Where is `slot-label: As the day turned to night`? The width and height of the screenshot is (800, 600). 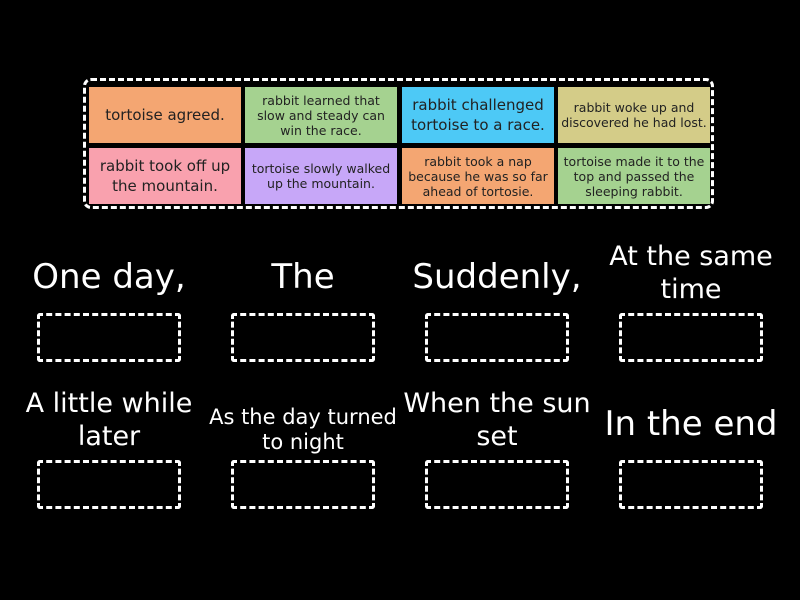 slot-label: As the day turned to night is located at coordinates (303, 429).